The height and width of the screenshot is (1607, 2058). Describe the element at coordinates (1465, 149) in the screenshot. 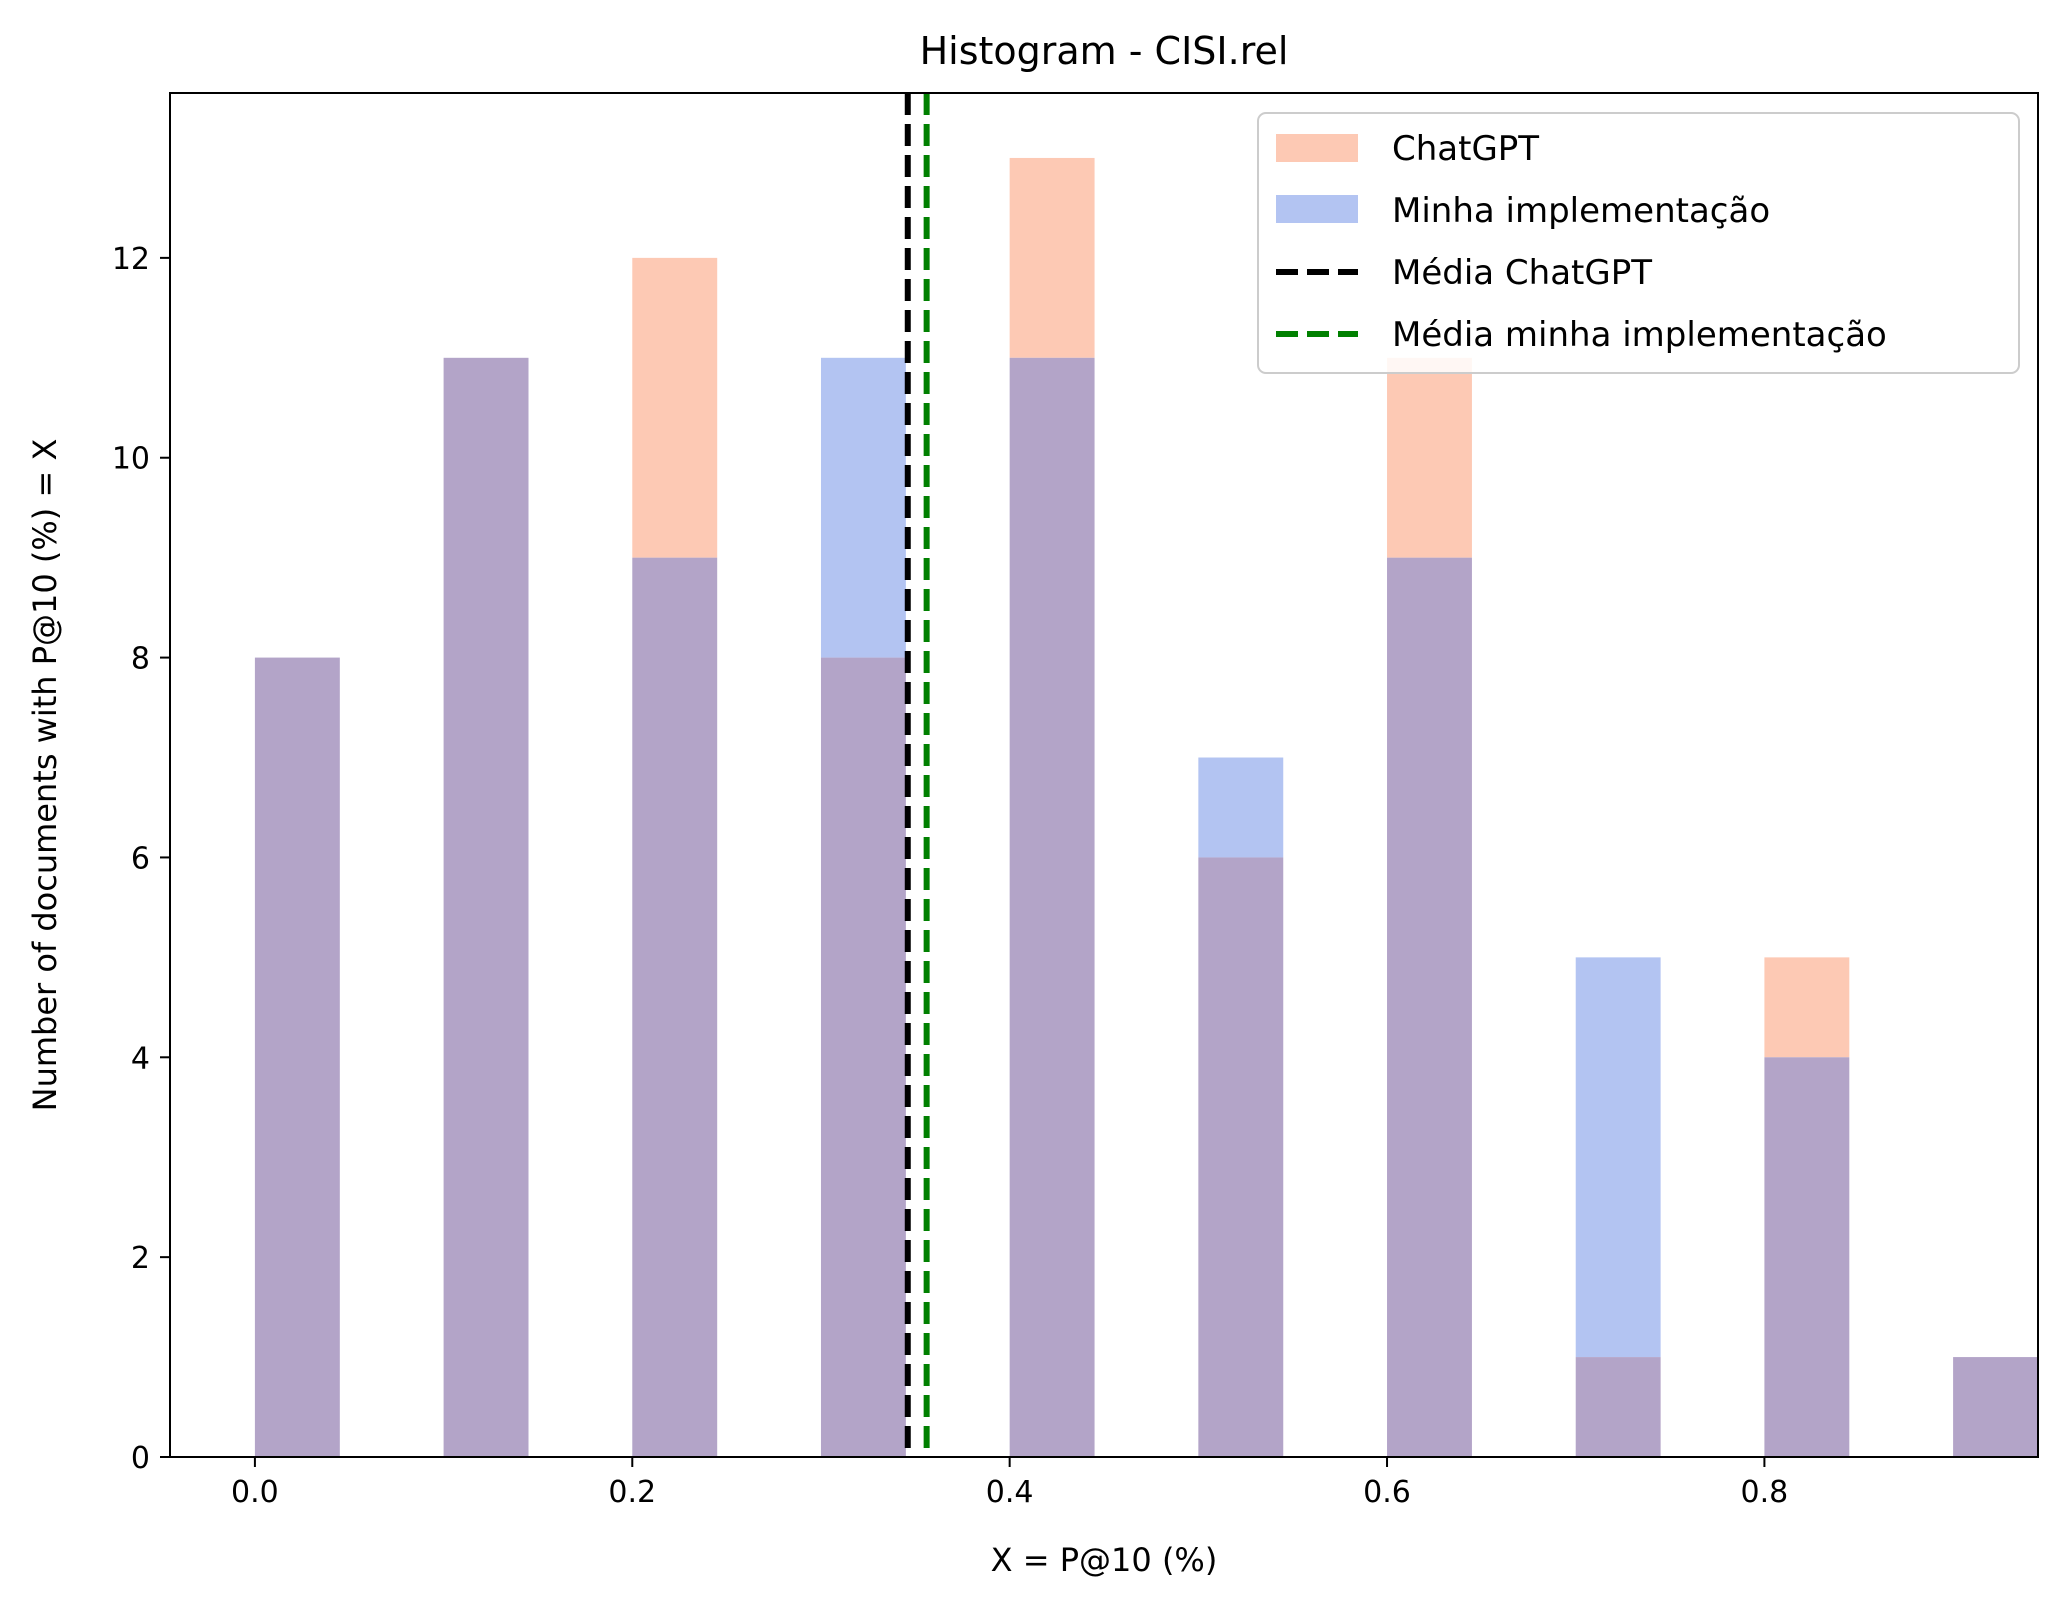

I see `legend-label-chatgpt: ChatGPT` at that location.